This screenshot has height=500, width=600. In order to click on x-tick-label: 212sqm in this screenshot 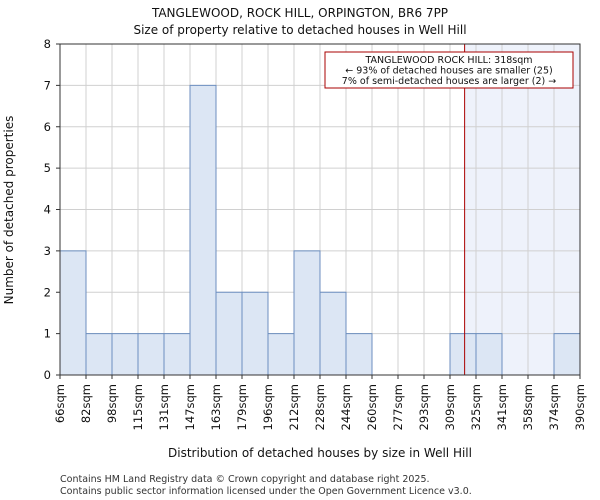, I will do `click(294, 407)`.